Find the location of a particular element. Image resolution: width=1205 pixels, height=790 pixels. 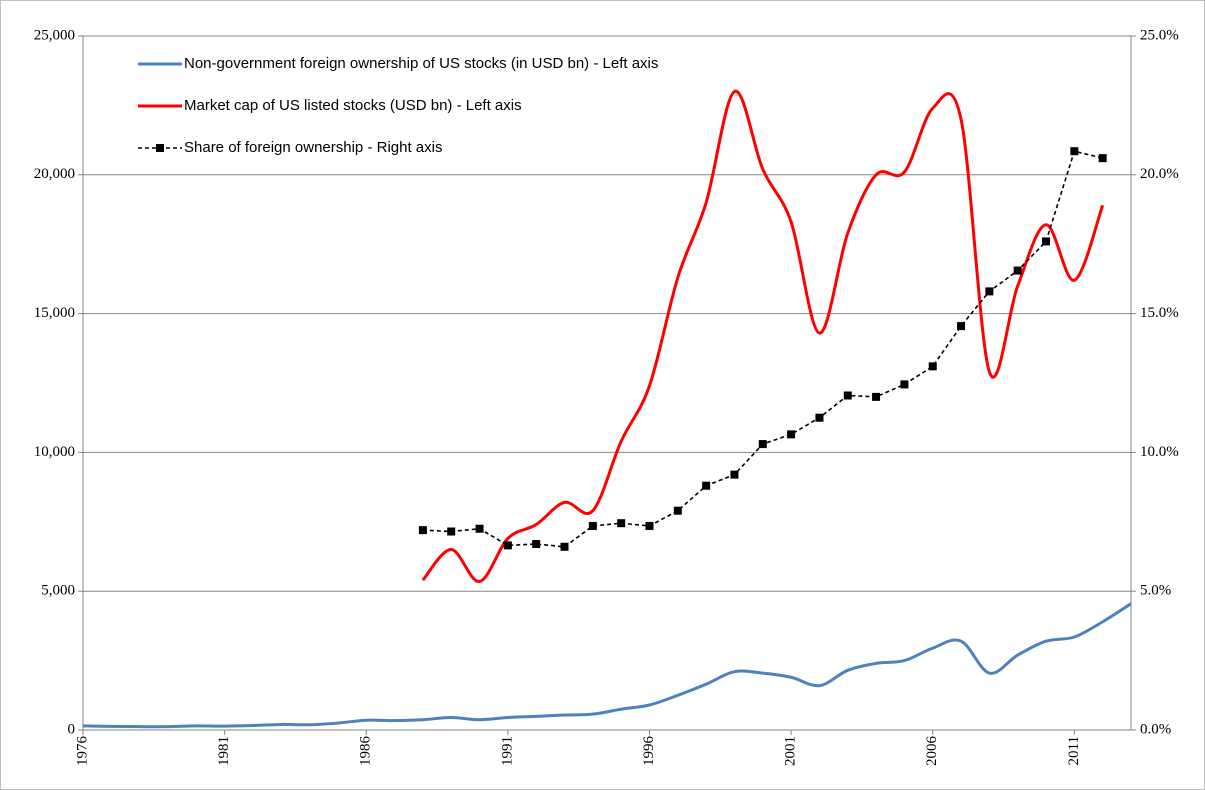

series-line is located at coordinates (607, 665).